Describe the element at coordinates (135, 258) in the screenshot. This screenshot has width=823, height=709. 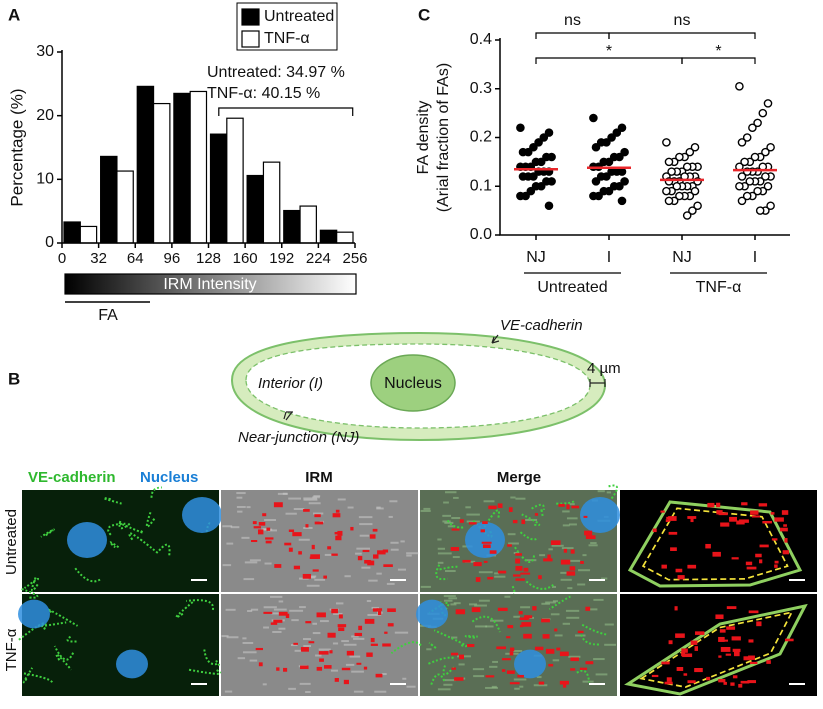
I see `x-tick-label: 64` at that location.